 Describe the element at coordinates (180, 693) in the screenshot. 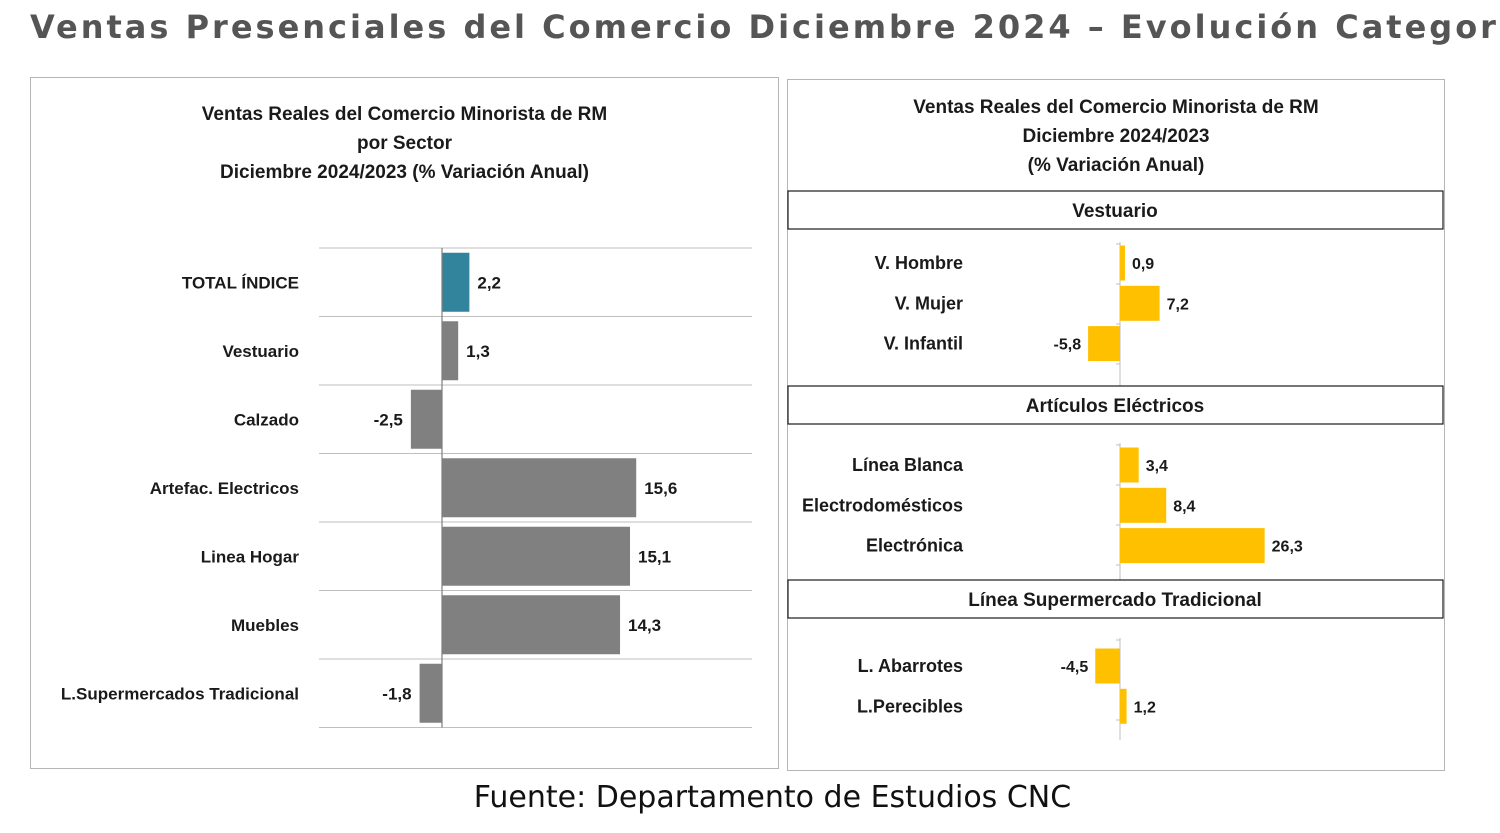

I see `category-label: L.Supermercados Tradicional` at that location.